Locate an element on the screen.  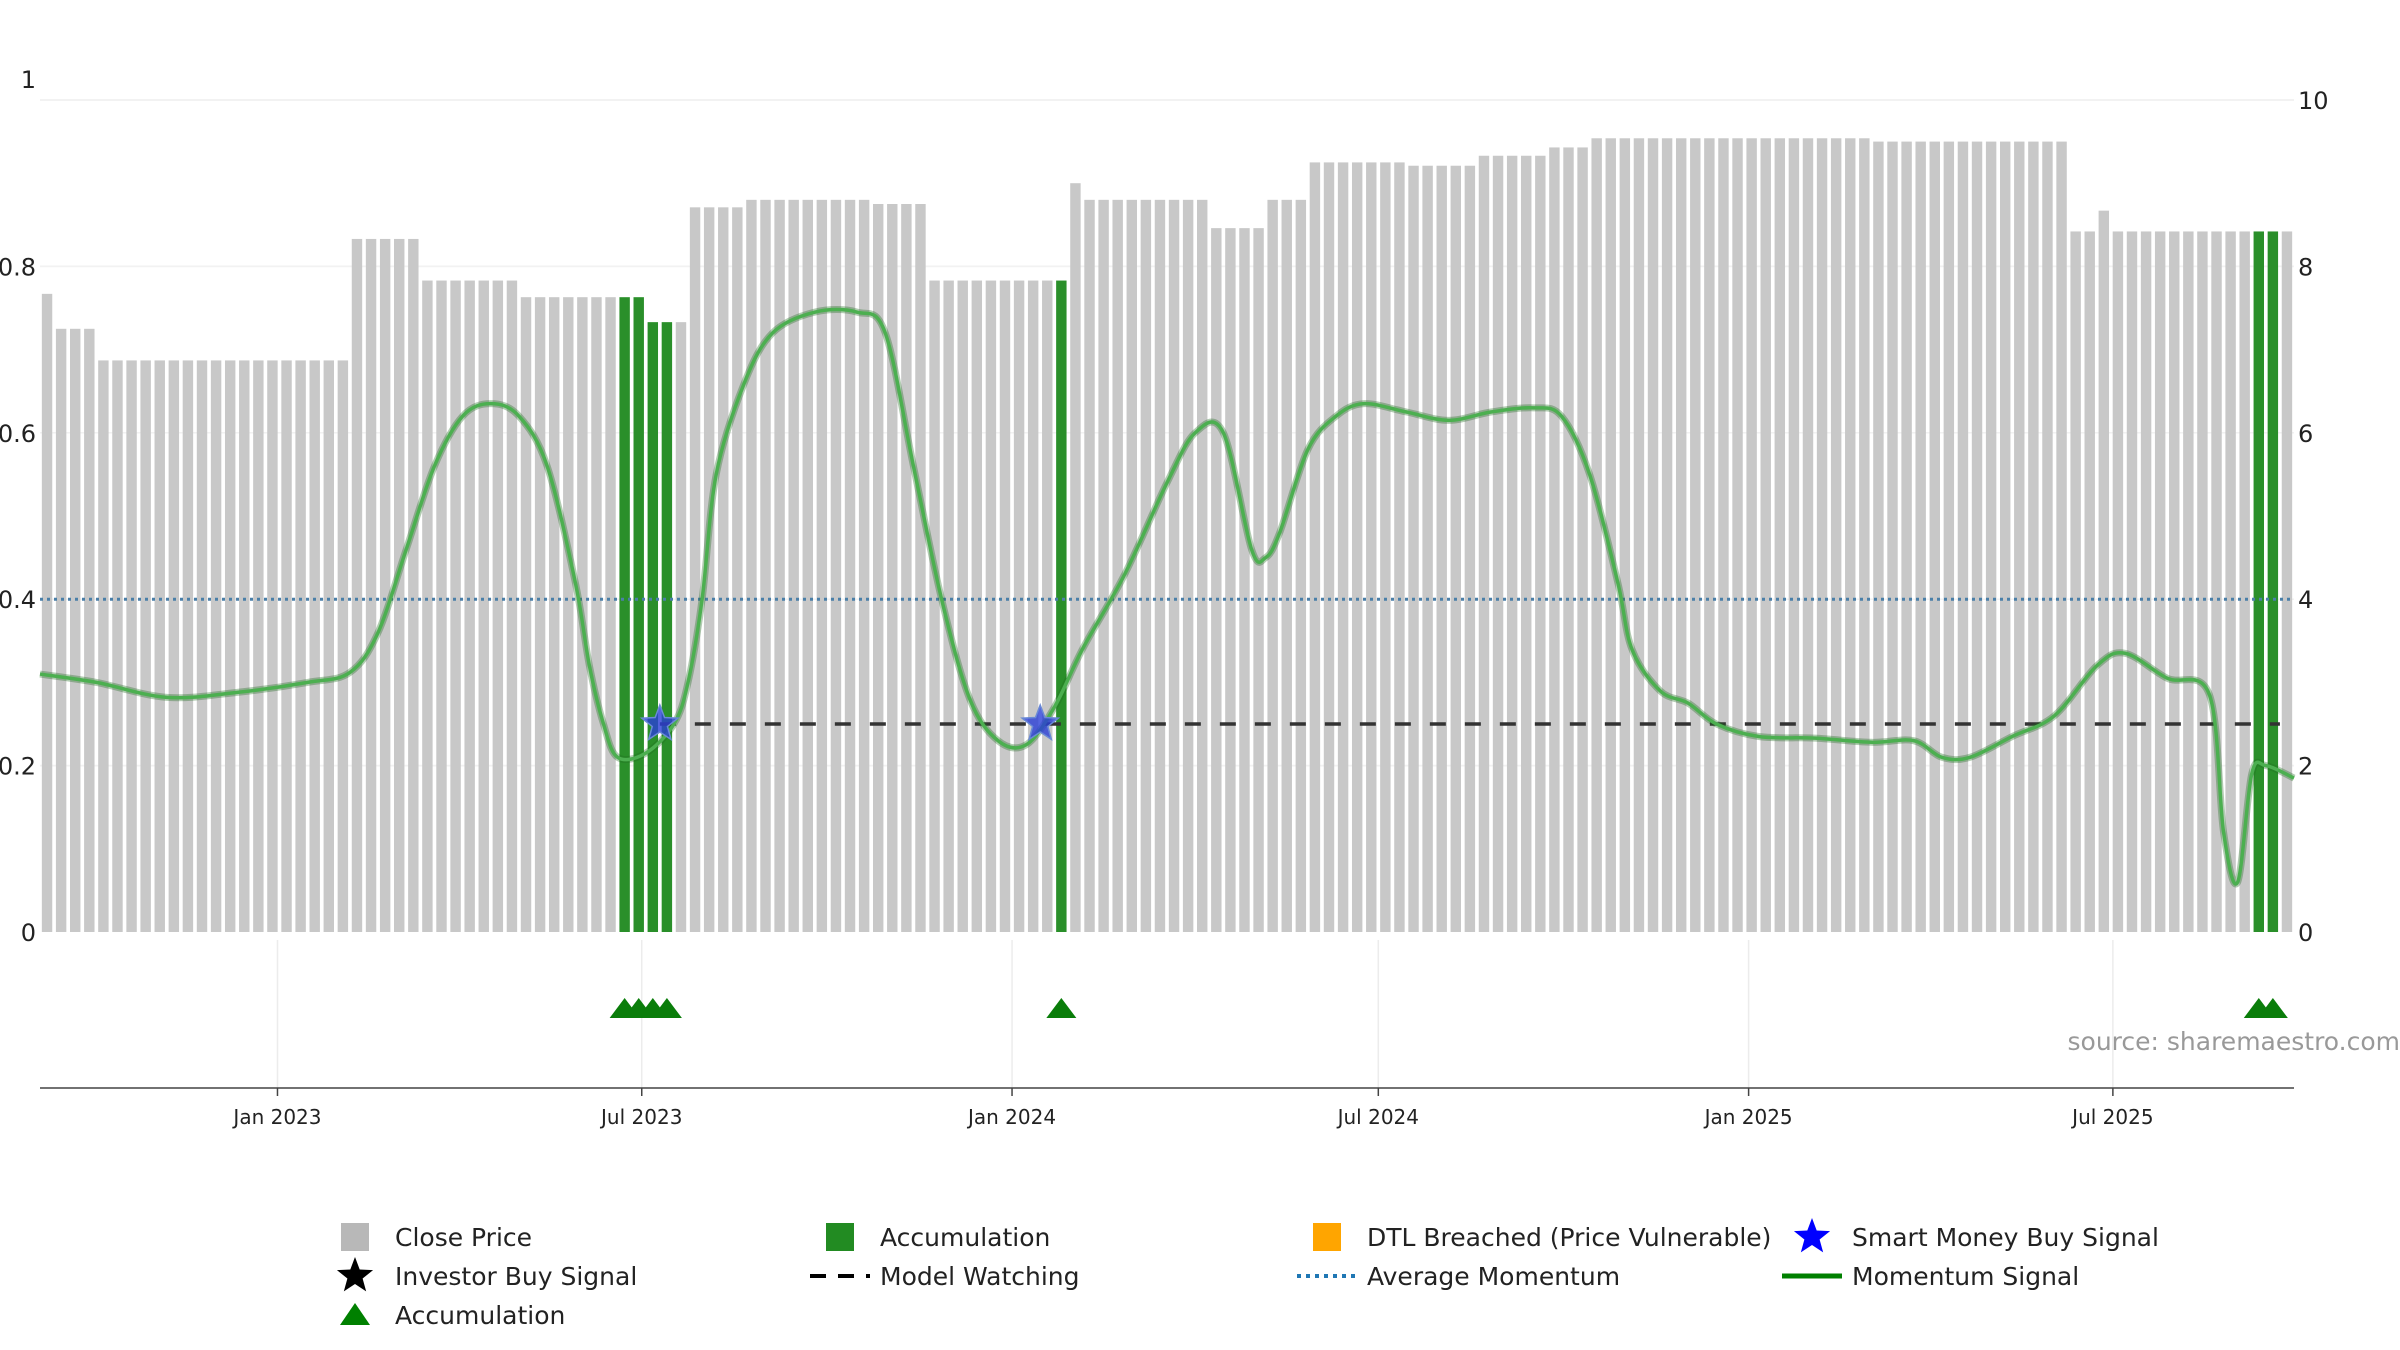
model_watching-label: Model Watching is located at coordinates (980, 1276).